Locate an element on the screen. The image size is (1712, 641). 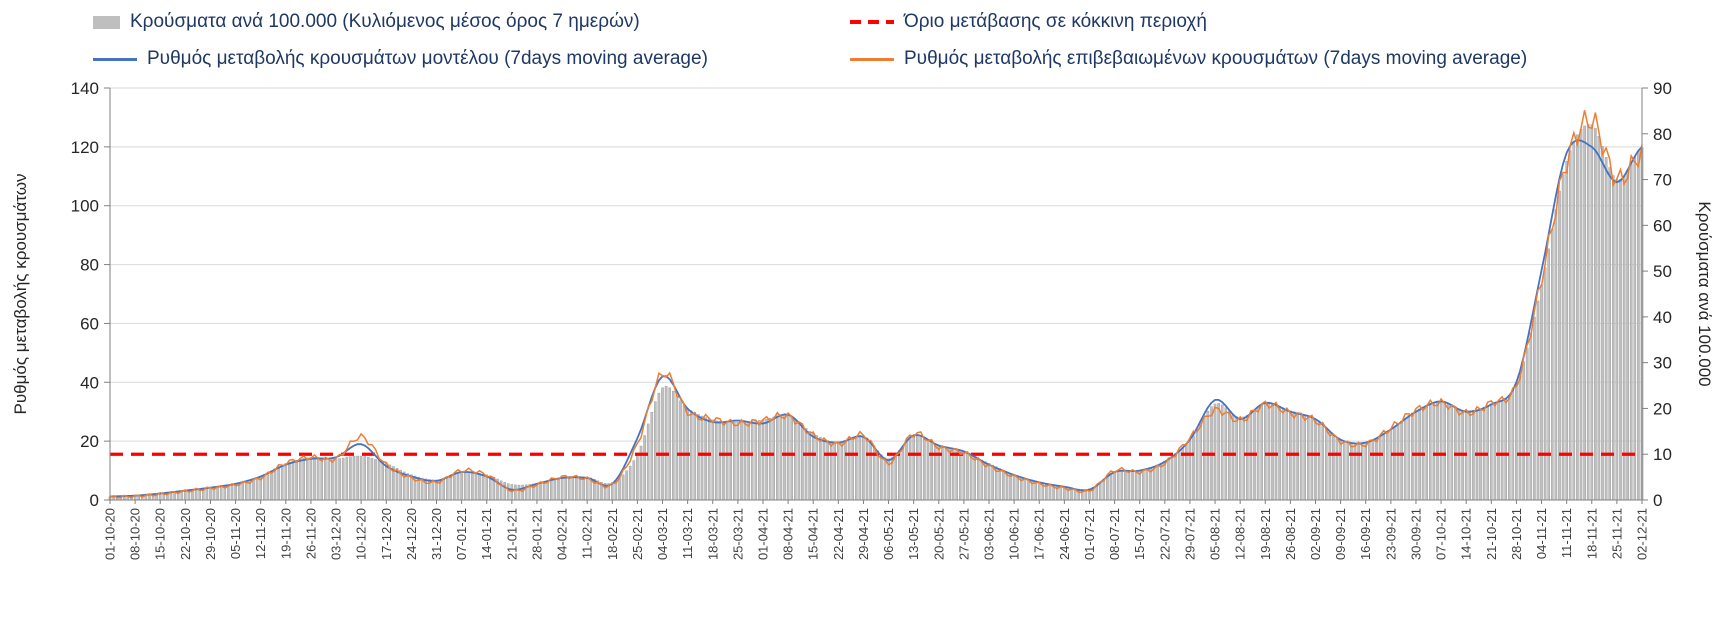
svg-text: 20-05-21 is located at coordinates (938, 534).